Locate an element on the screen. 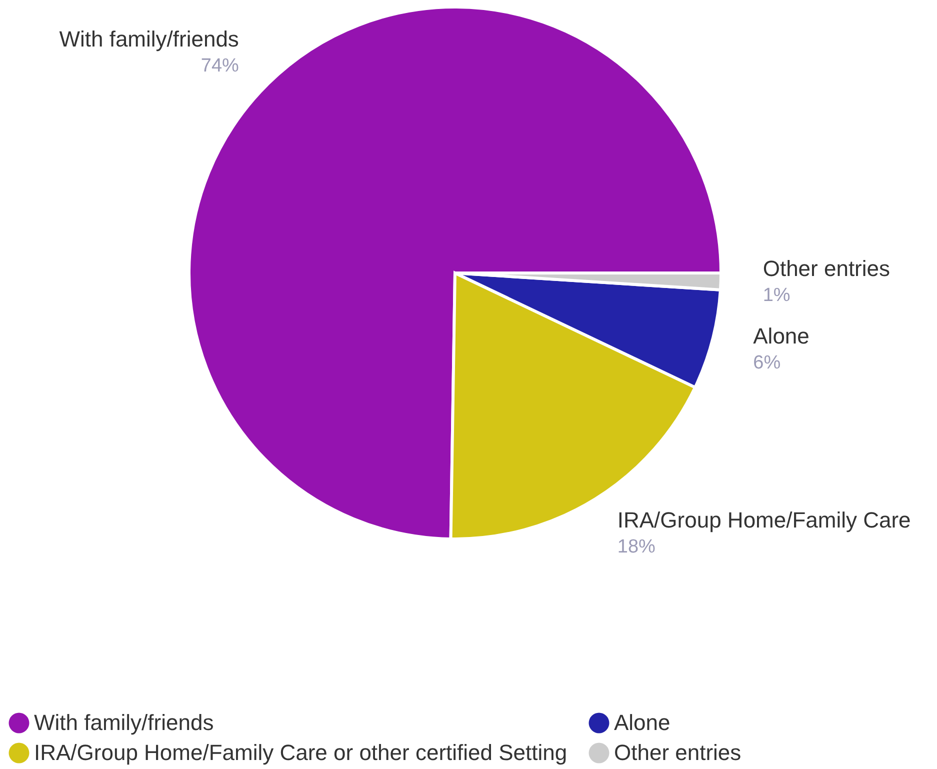 The image size is (937, 769). legend-label: Alone is located at coordinates (642, 722).